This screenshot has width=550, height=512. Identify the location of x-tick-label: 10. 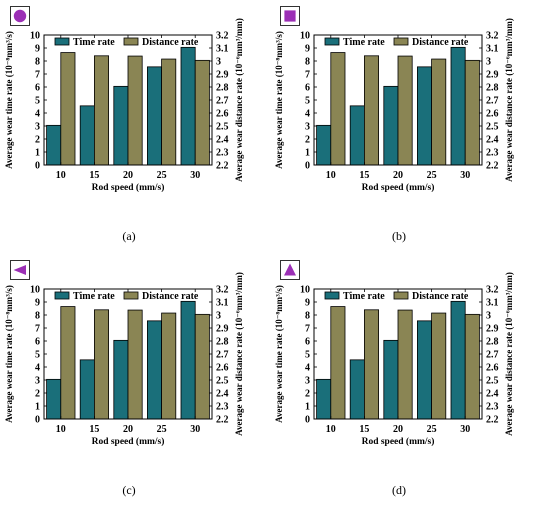
(331, 429).